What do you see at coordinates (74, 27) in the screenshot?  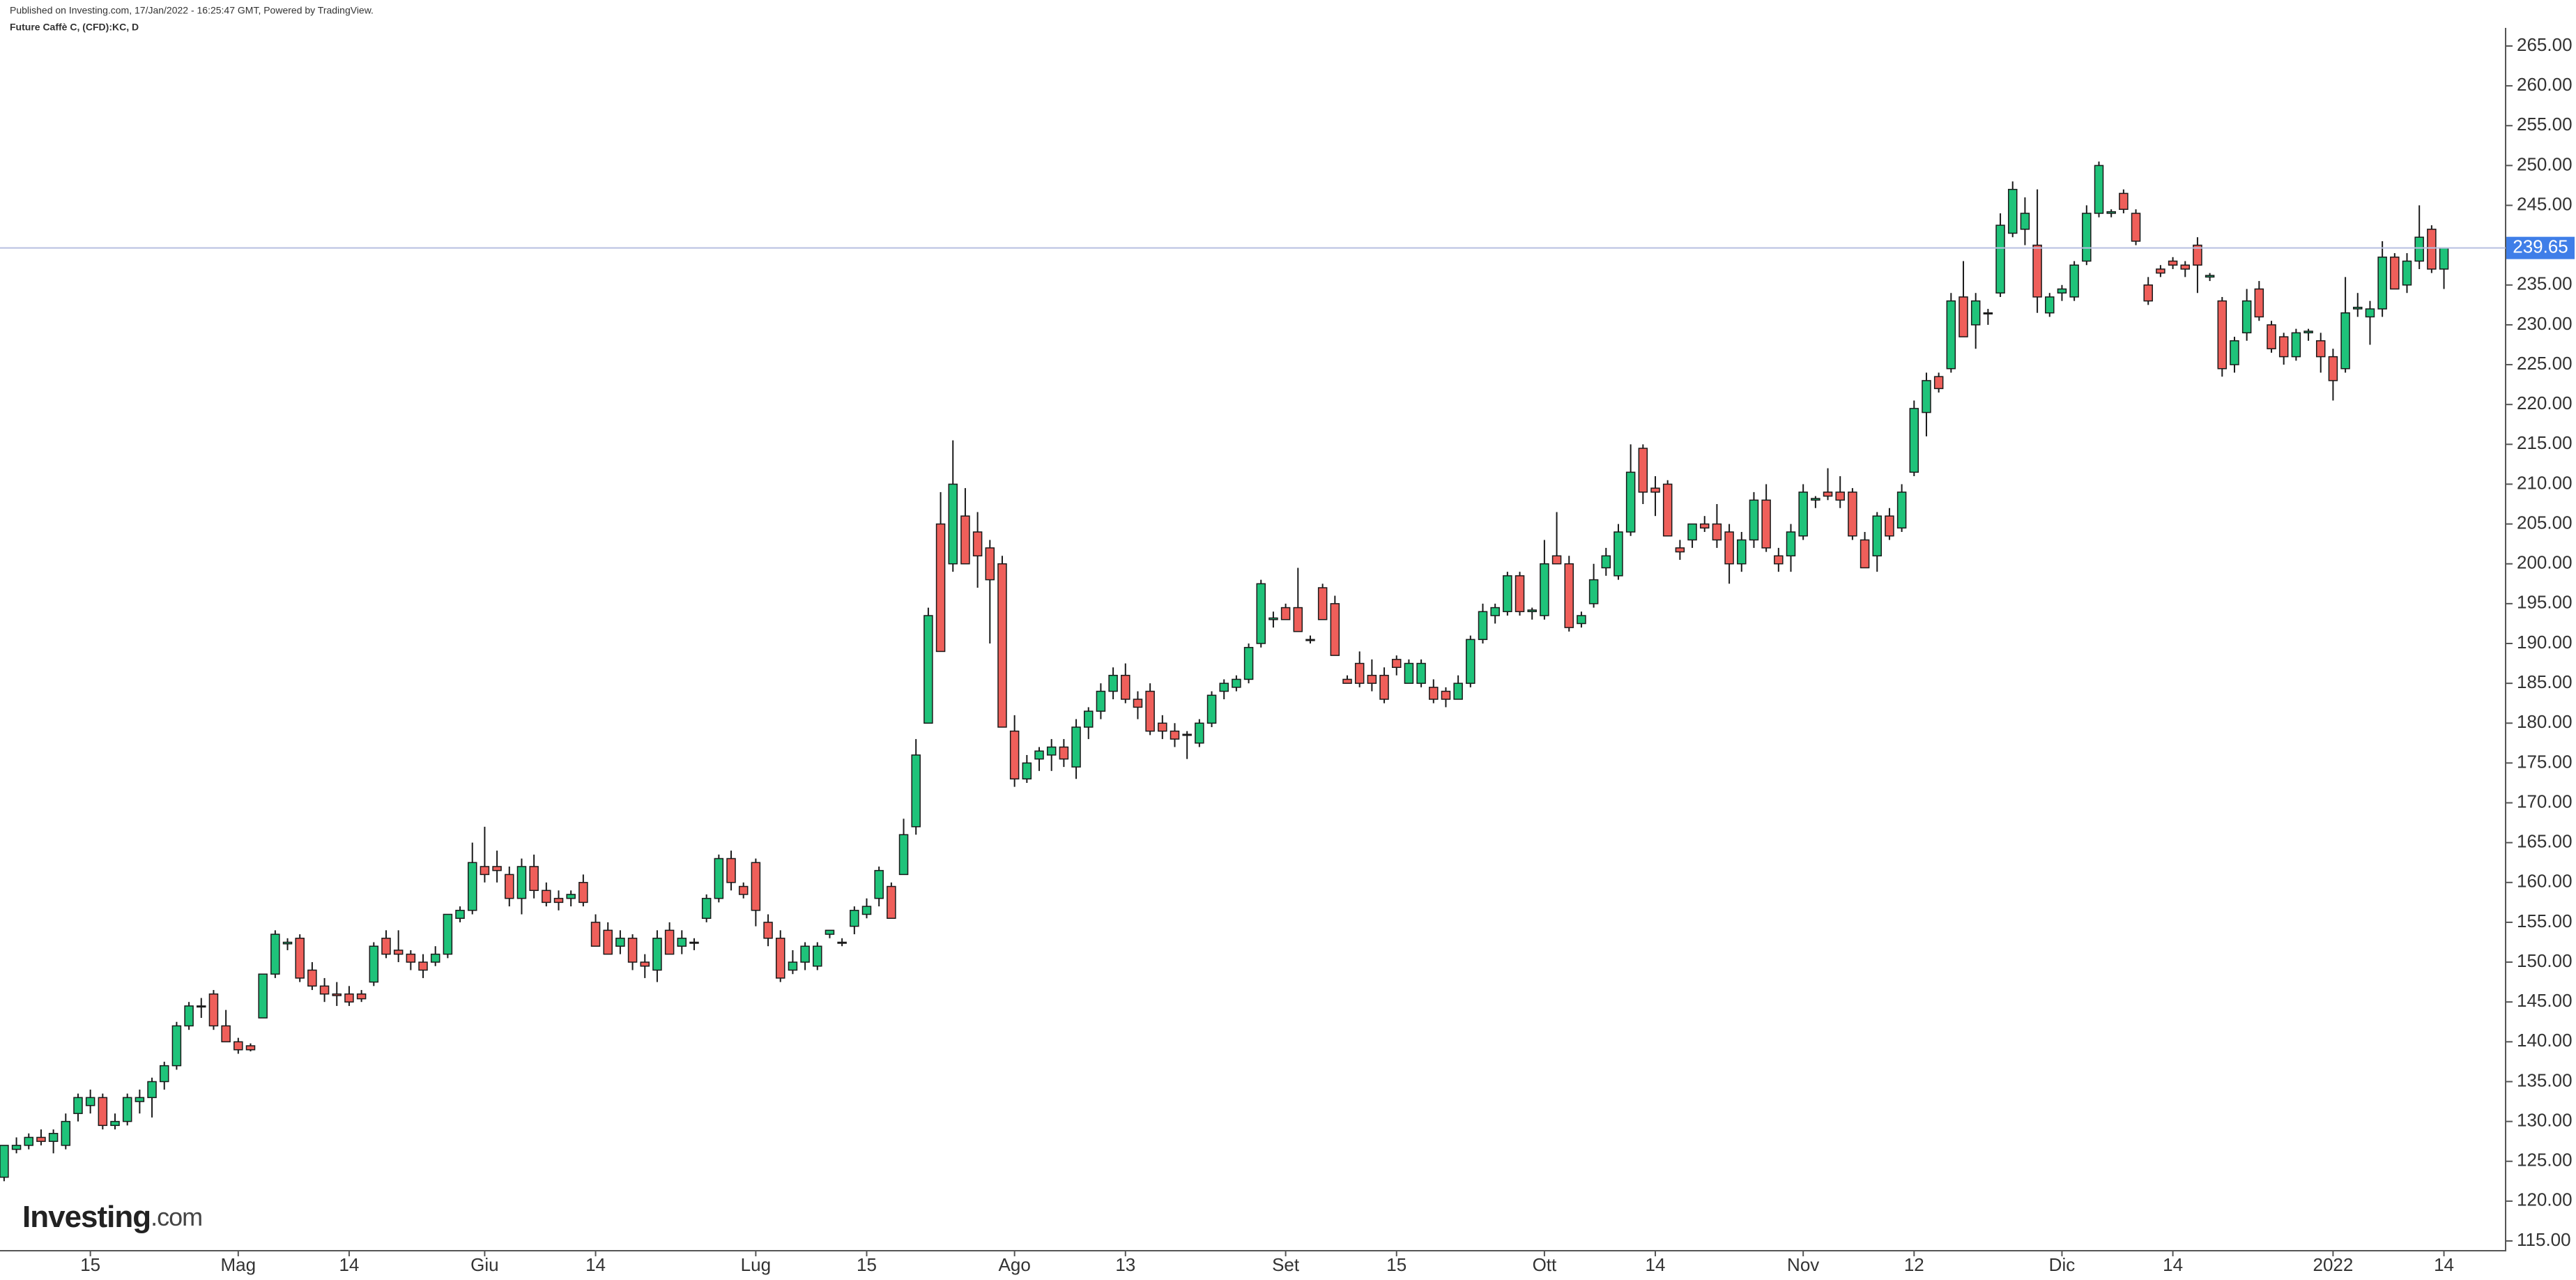 I see `chart-title: Future Caffè C, (CFD):KC, D` at bounding box center [74, 27].